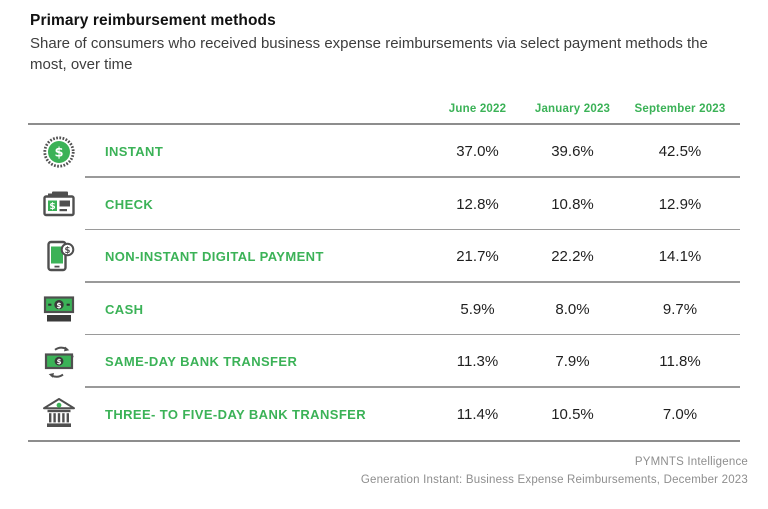 This screenshot has height=509, width=768. Describe the element at coordinates (691, 462) in the screenshot. I see `source-name: PYMNTS Intelligence` at that location.